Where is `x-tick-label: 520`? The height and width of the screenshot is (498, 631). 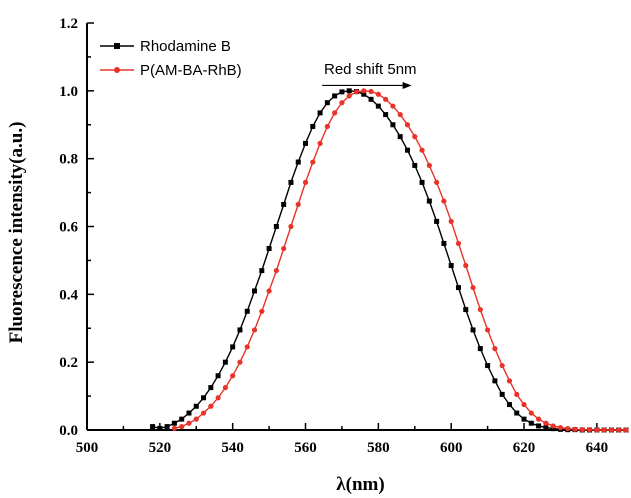
x-tick-label: 520 is located at coordinates (160, 448).